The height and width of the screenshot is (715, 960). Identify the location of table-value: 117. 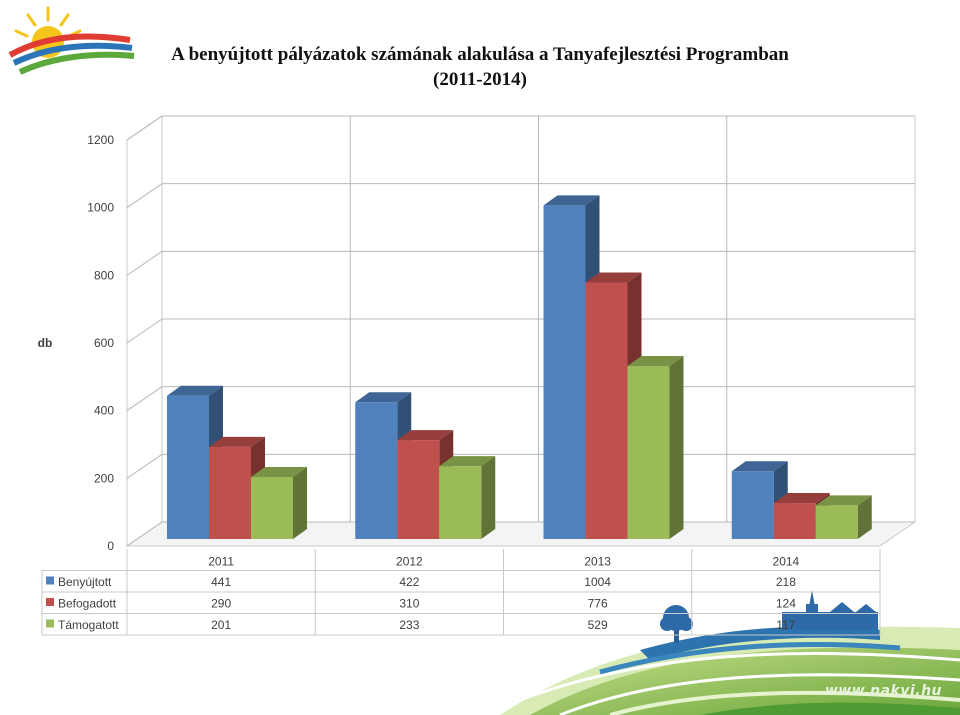
(785, 625).